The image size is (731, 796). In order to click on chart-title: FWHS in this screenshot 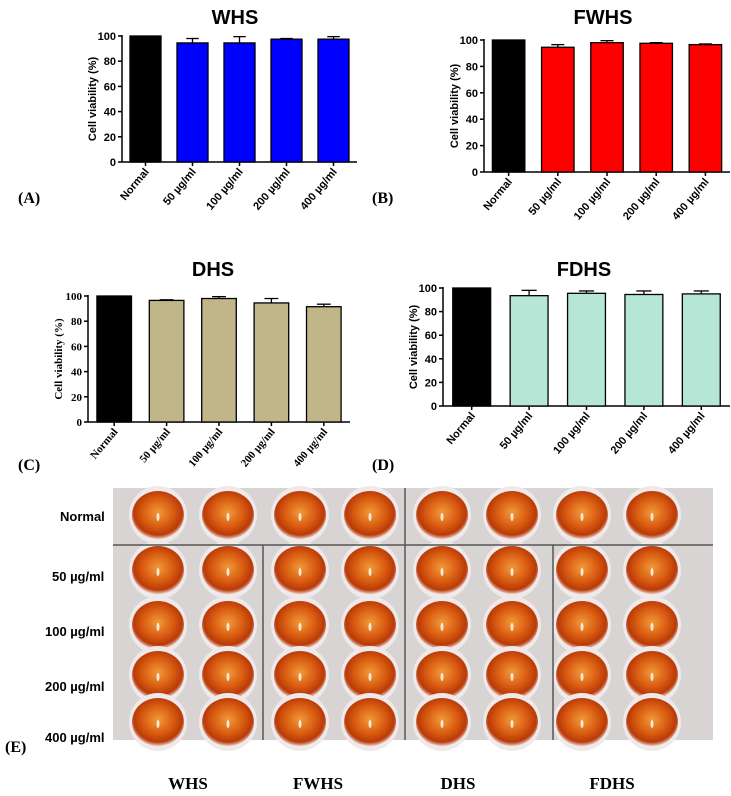, I will do `click(603, 18)`.